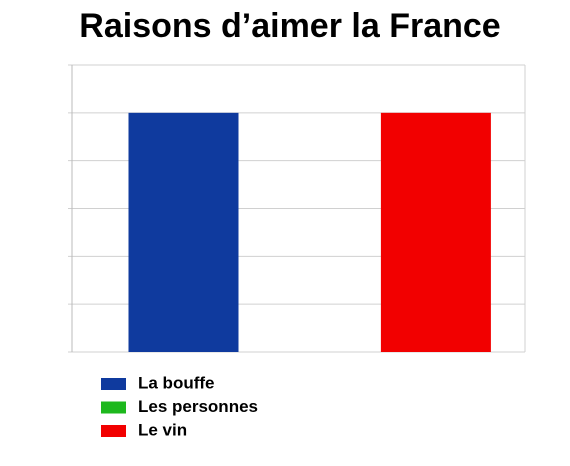 This screenshot has width=570, height=466. Describe the element at coordinates (176, 382) in the screenshot. I see `legend-label: La bouffe` at that location.